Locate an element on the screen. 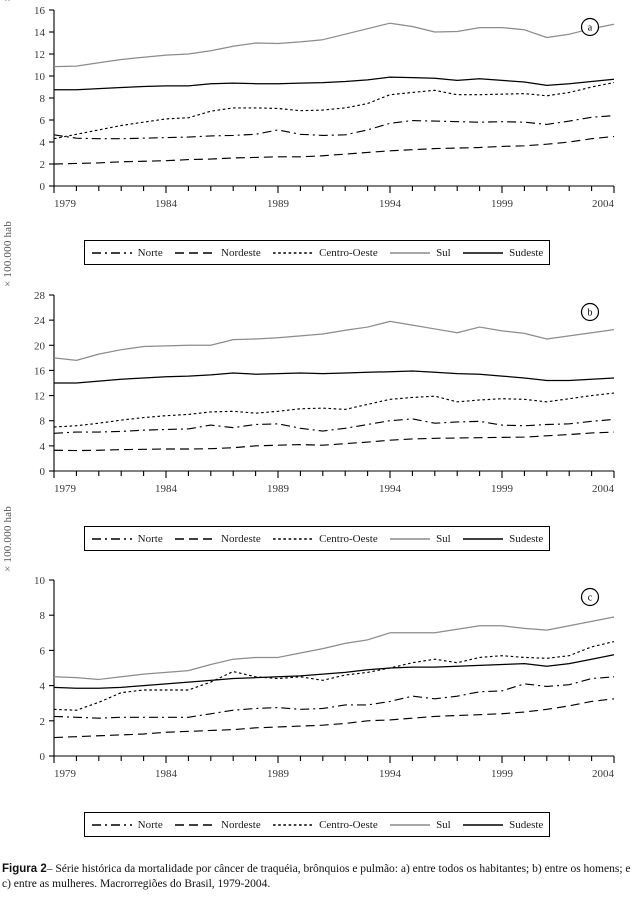  caption-dash: – is located at coordinates (49, 869).